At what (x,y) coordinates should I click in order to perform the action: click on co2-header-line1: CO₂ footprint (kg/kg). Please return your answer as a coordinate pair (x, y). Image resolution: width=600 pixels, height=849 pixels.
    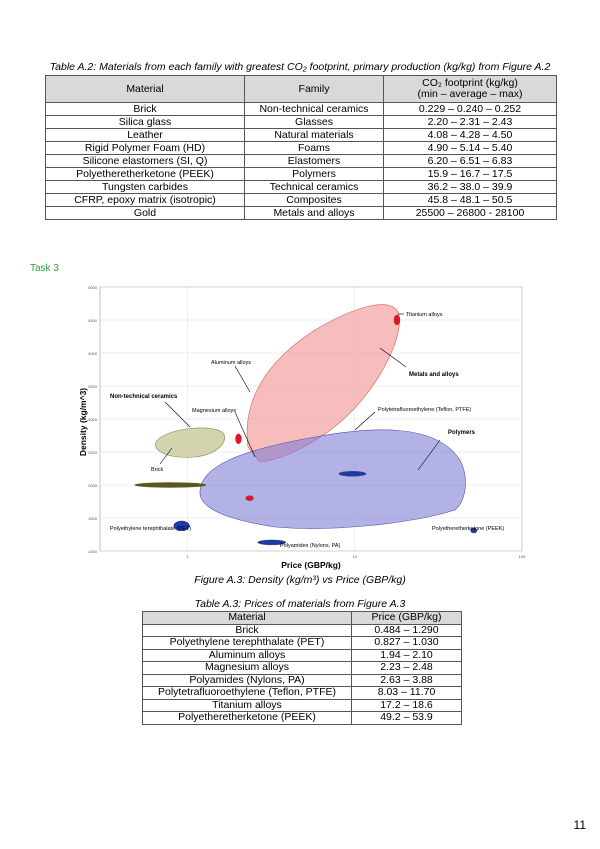
    Looking at the image, I should click on (470, 83).